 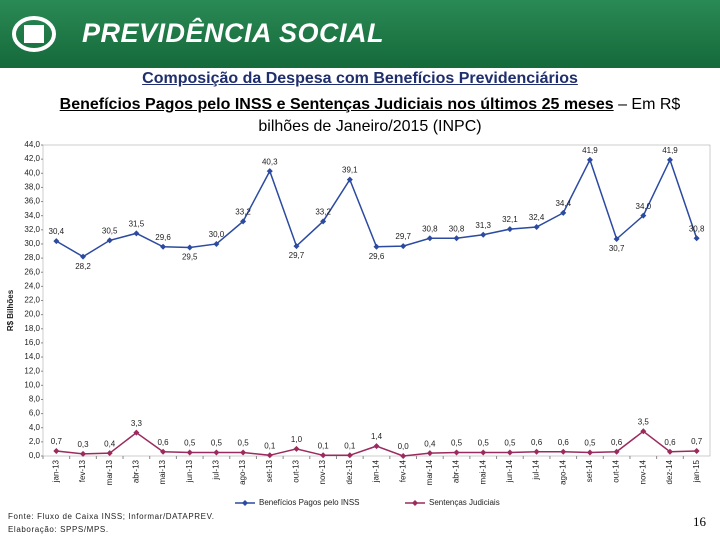 I want to click on x-tick-label: jun-14, so click(x=509, y=471).